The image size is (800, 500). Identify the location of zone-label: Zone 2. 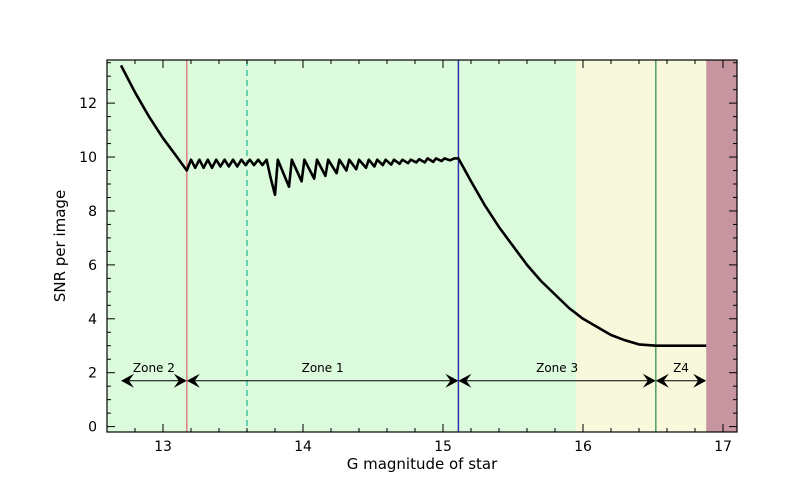
(154, 368).